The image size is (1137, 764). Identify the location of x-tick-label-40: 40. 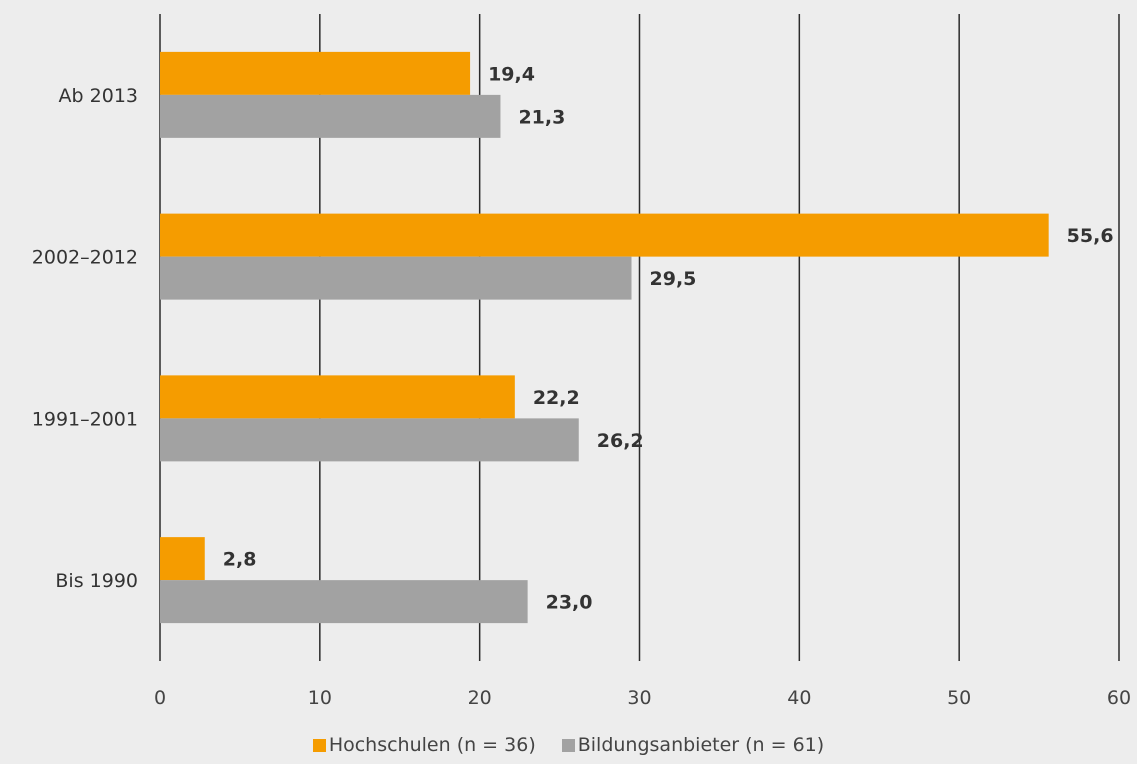
(799, 698).